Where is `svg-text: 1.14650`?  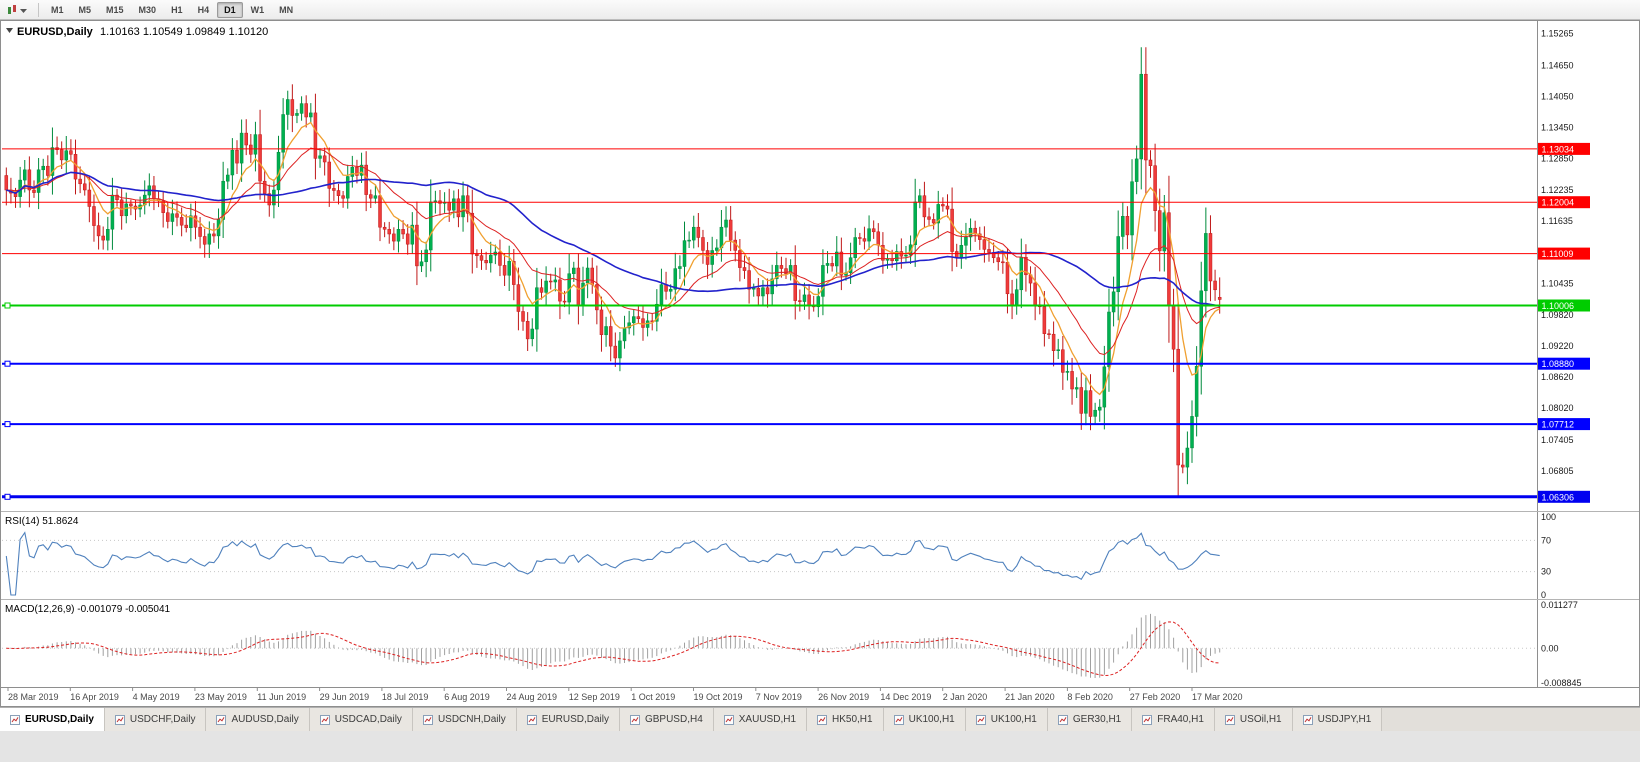 svg-text: 1.14650 is located at coordinates (1557, 65).